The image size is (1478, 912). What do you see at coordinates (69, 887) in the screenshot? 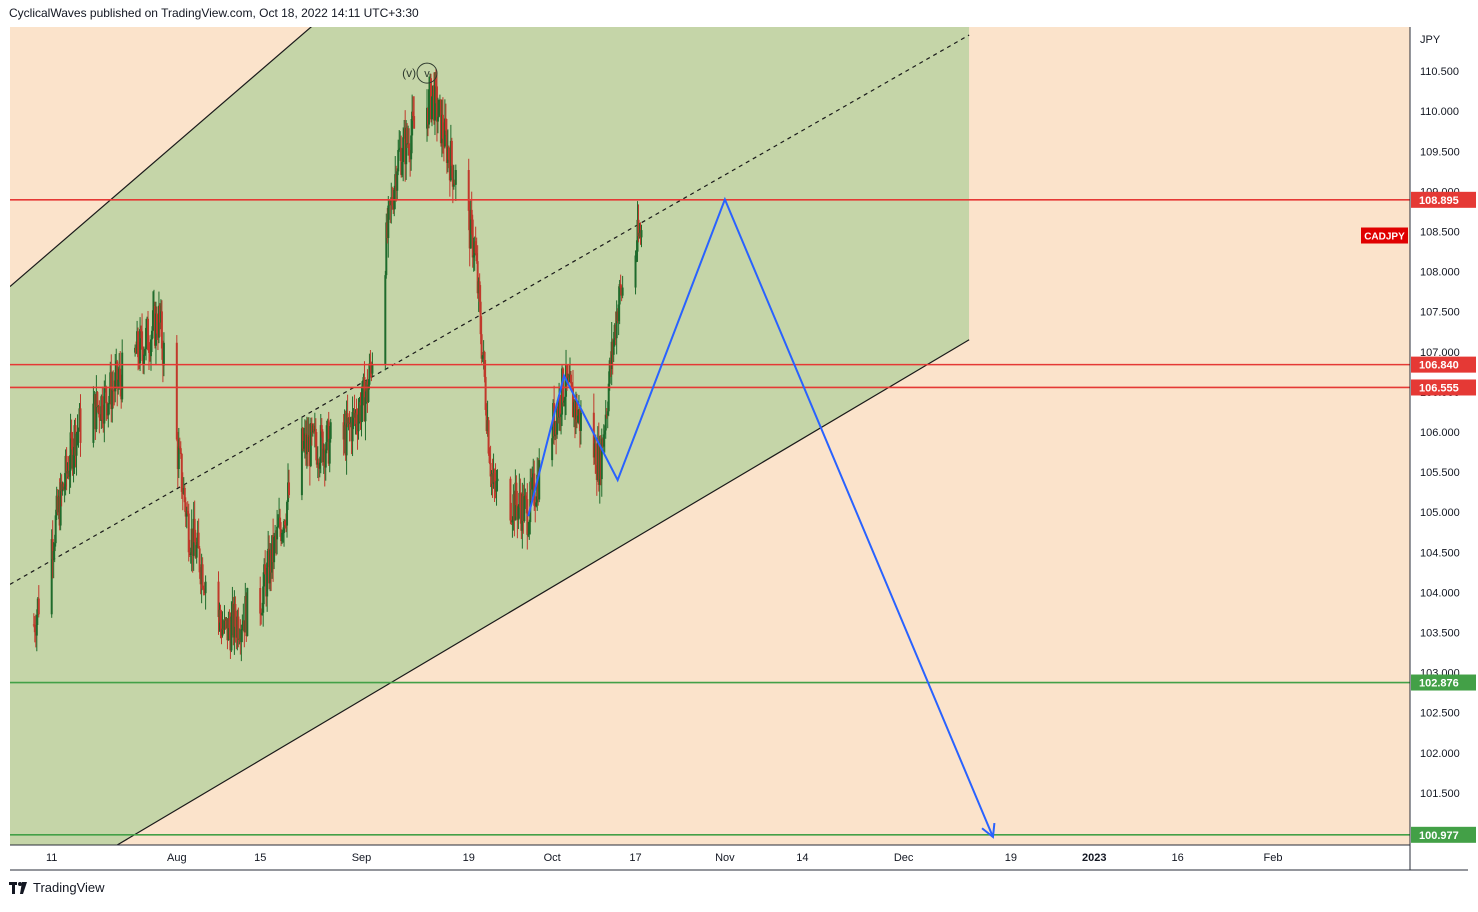
I see `tradingview-brand-label: TradingView` at bounding box center [69, 887].